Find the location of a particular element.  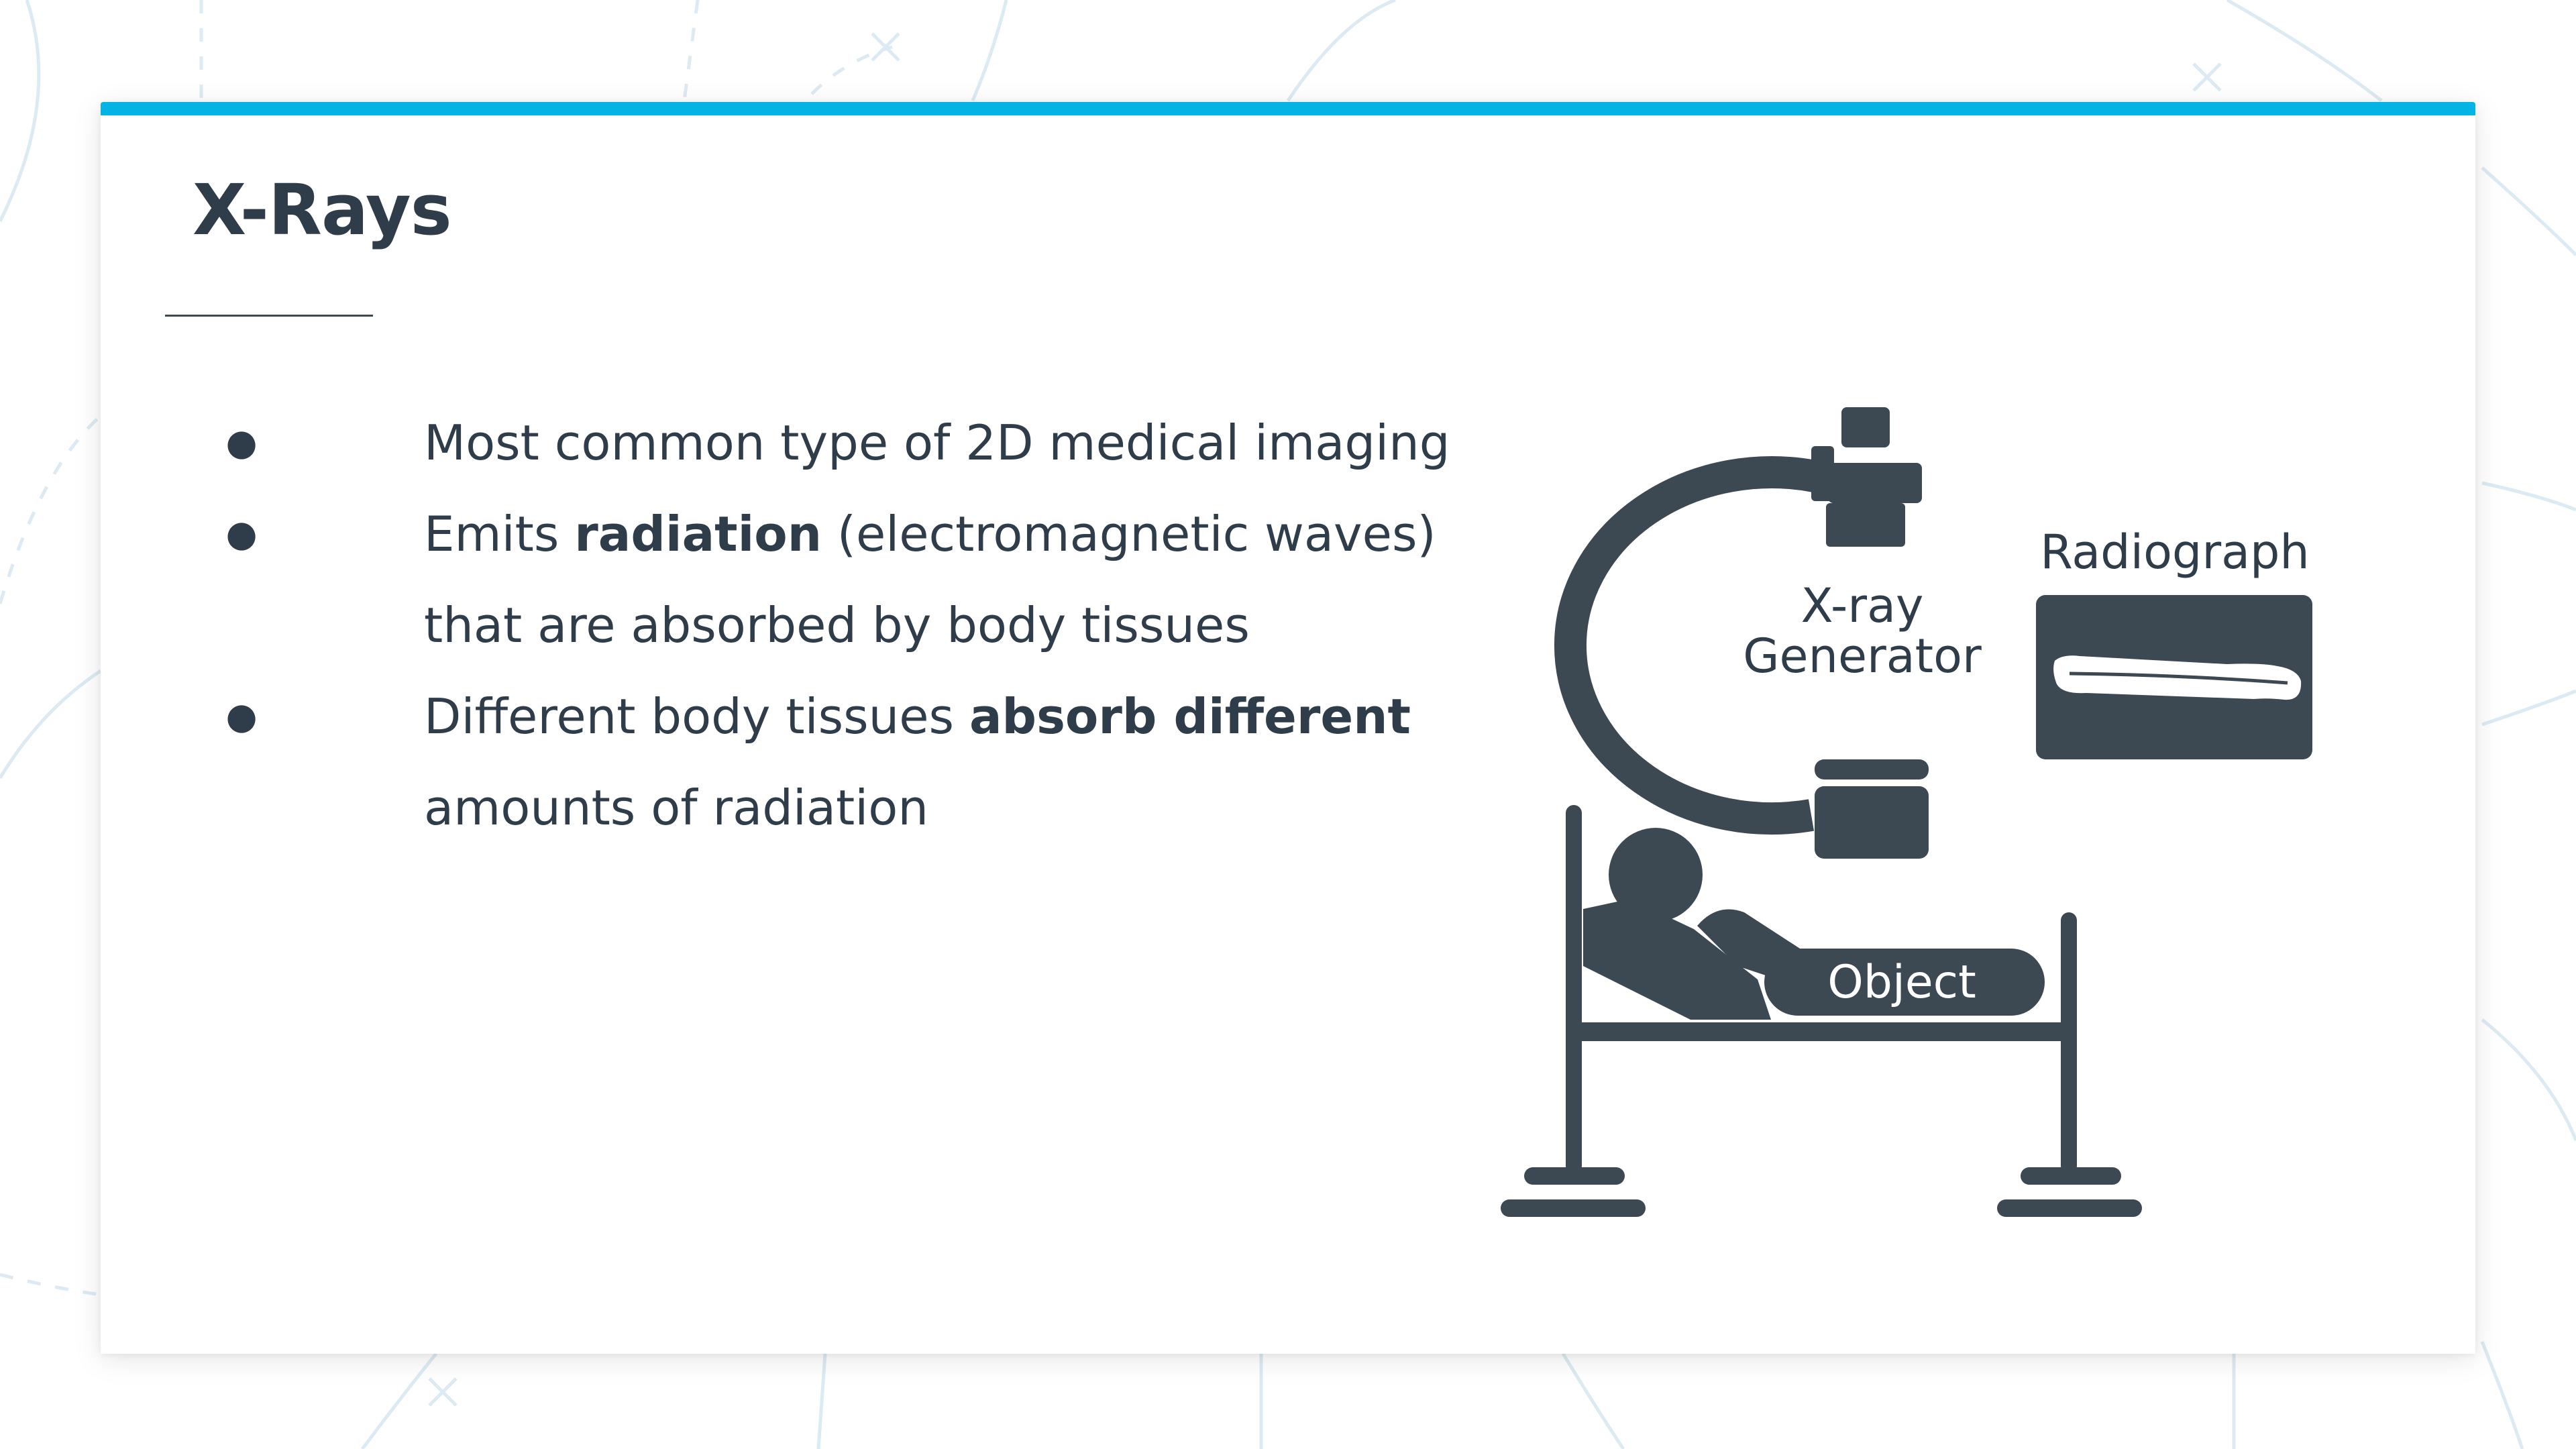

bullet-text: amounts of radiation is located at coordinates (676, 808).